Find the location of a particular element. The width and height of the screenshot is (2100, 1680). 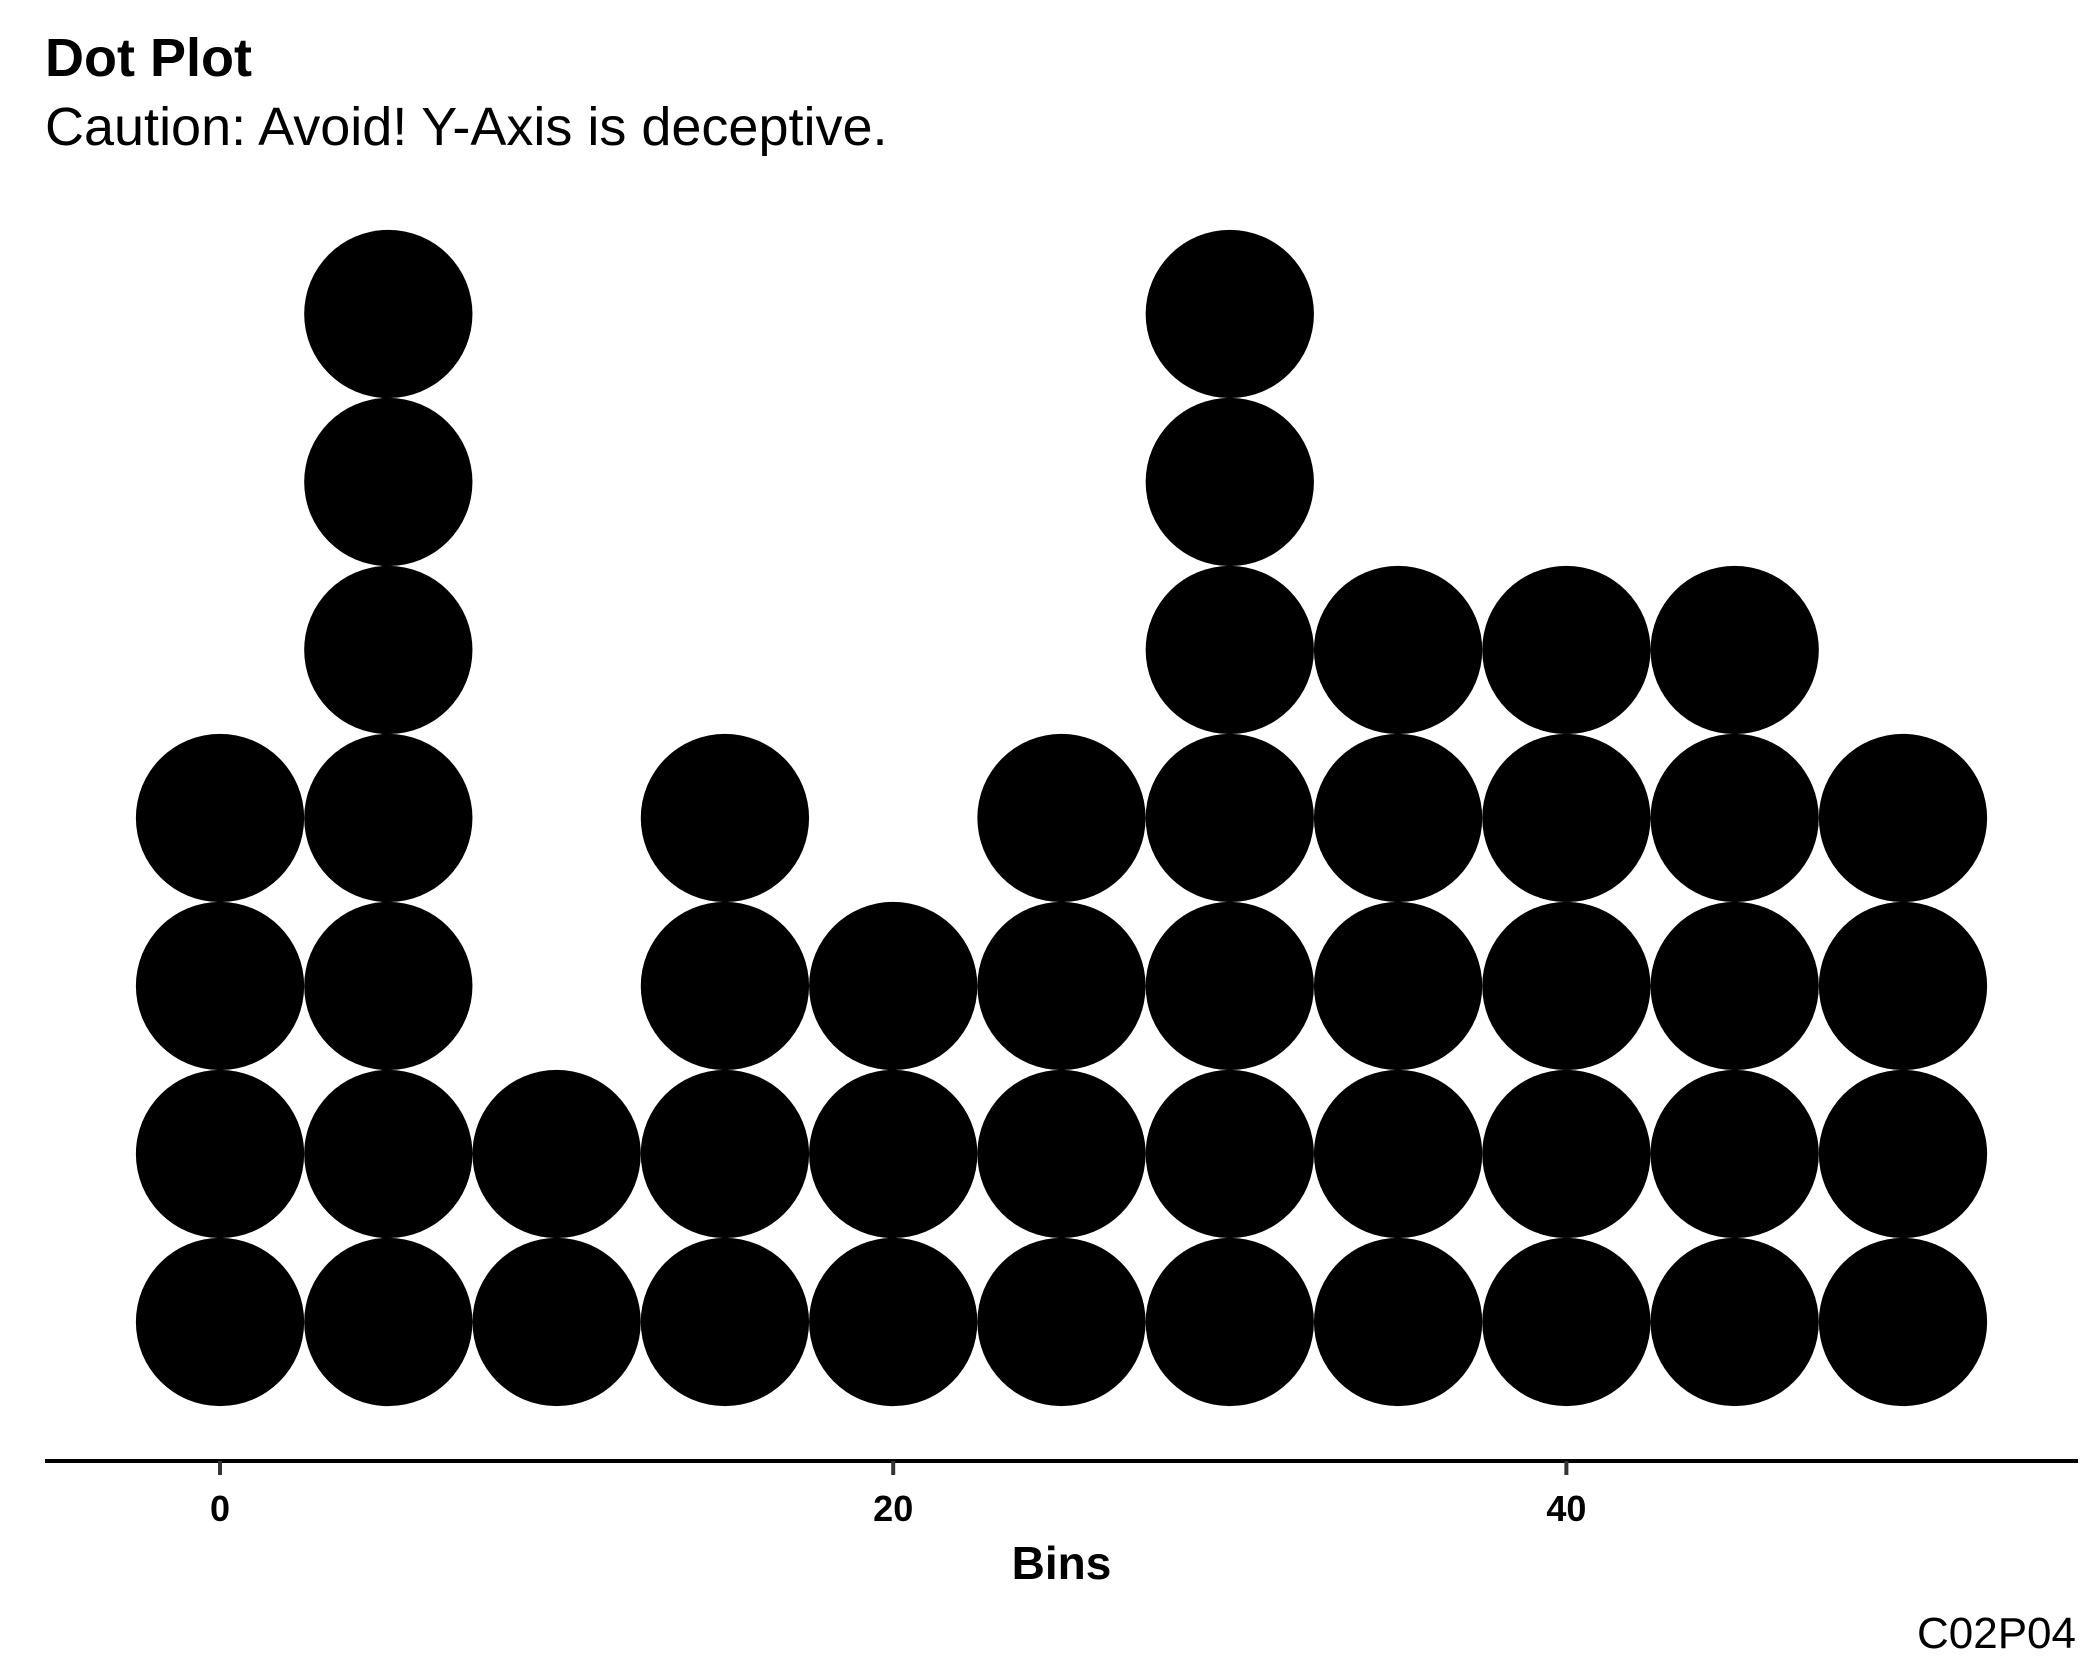

x-tick-label-1: 20 is located at coordinates (893, 1508).